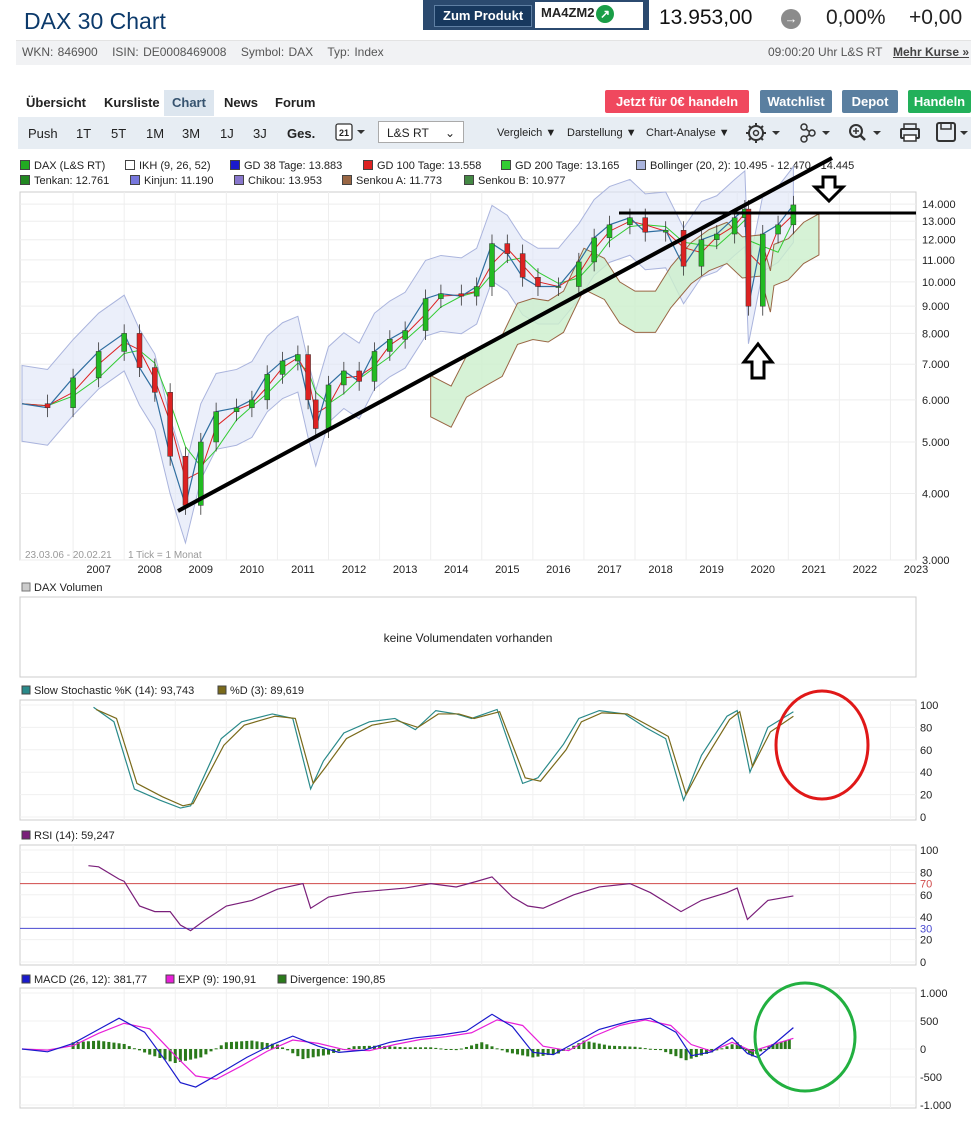 This screenshot has width=971, height=1121. I want to click on compare-menu: Vergleich ▼, so click(526, 133).